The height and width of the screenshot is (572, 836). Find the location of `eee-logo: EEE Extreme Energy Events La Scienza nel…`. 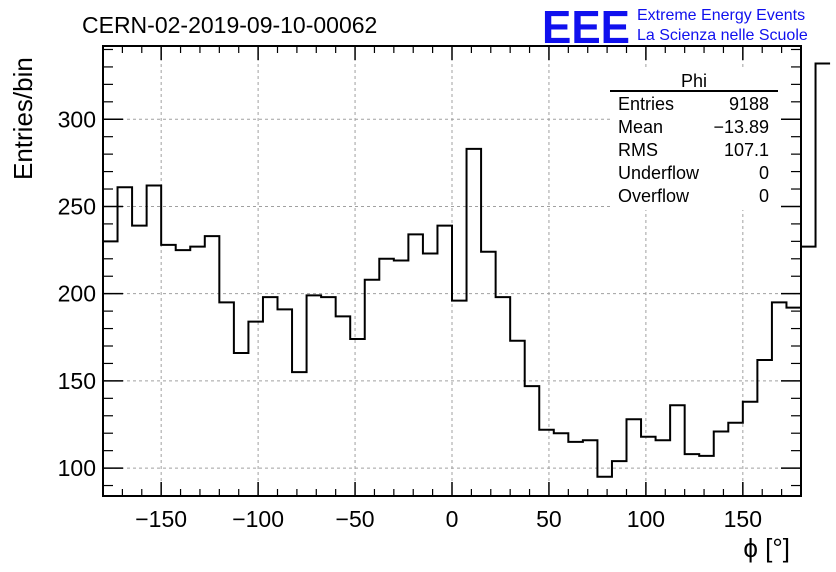

eee-logo: EEE Extreme Energy Events La Scienza nel… is located at coordinates (675, 27).